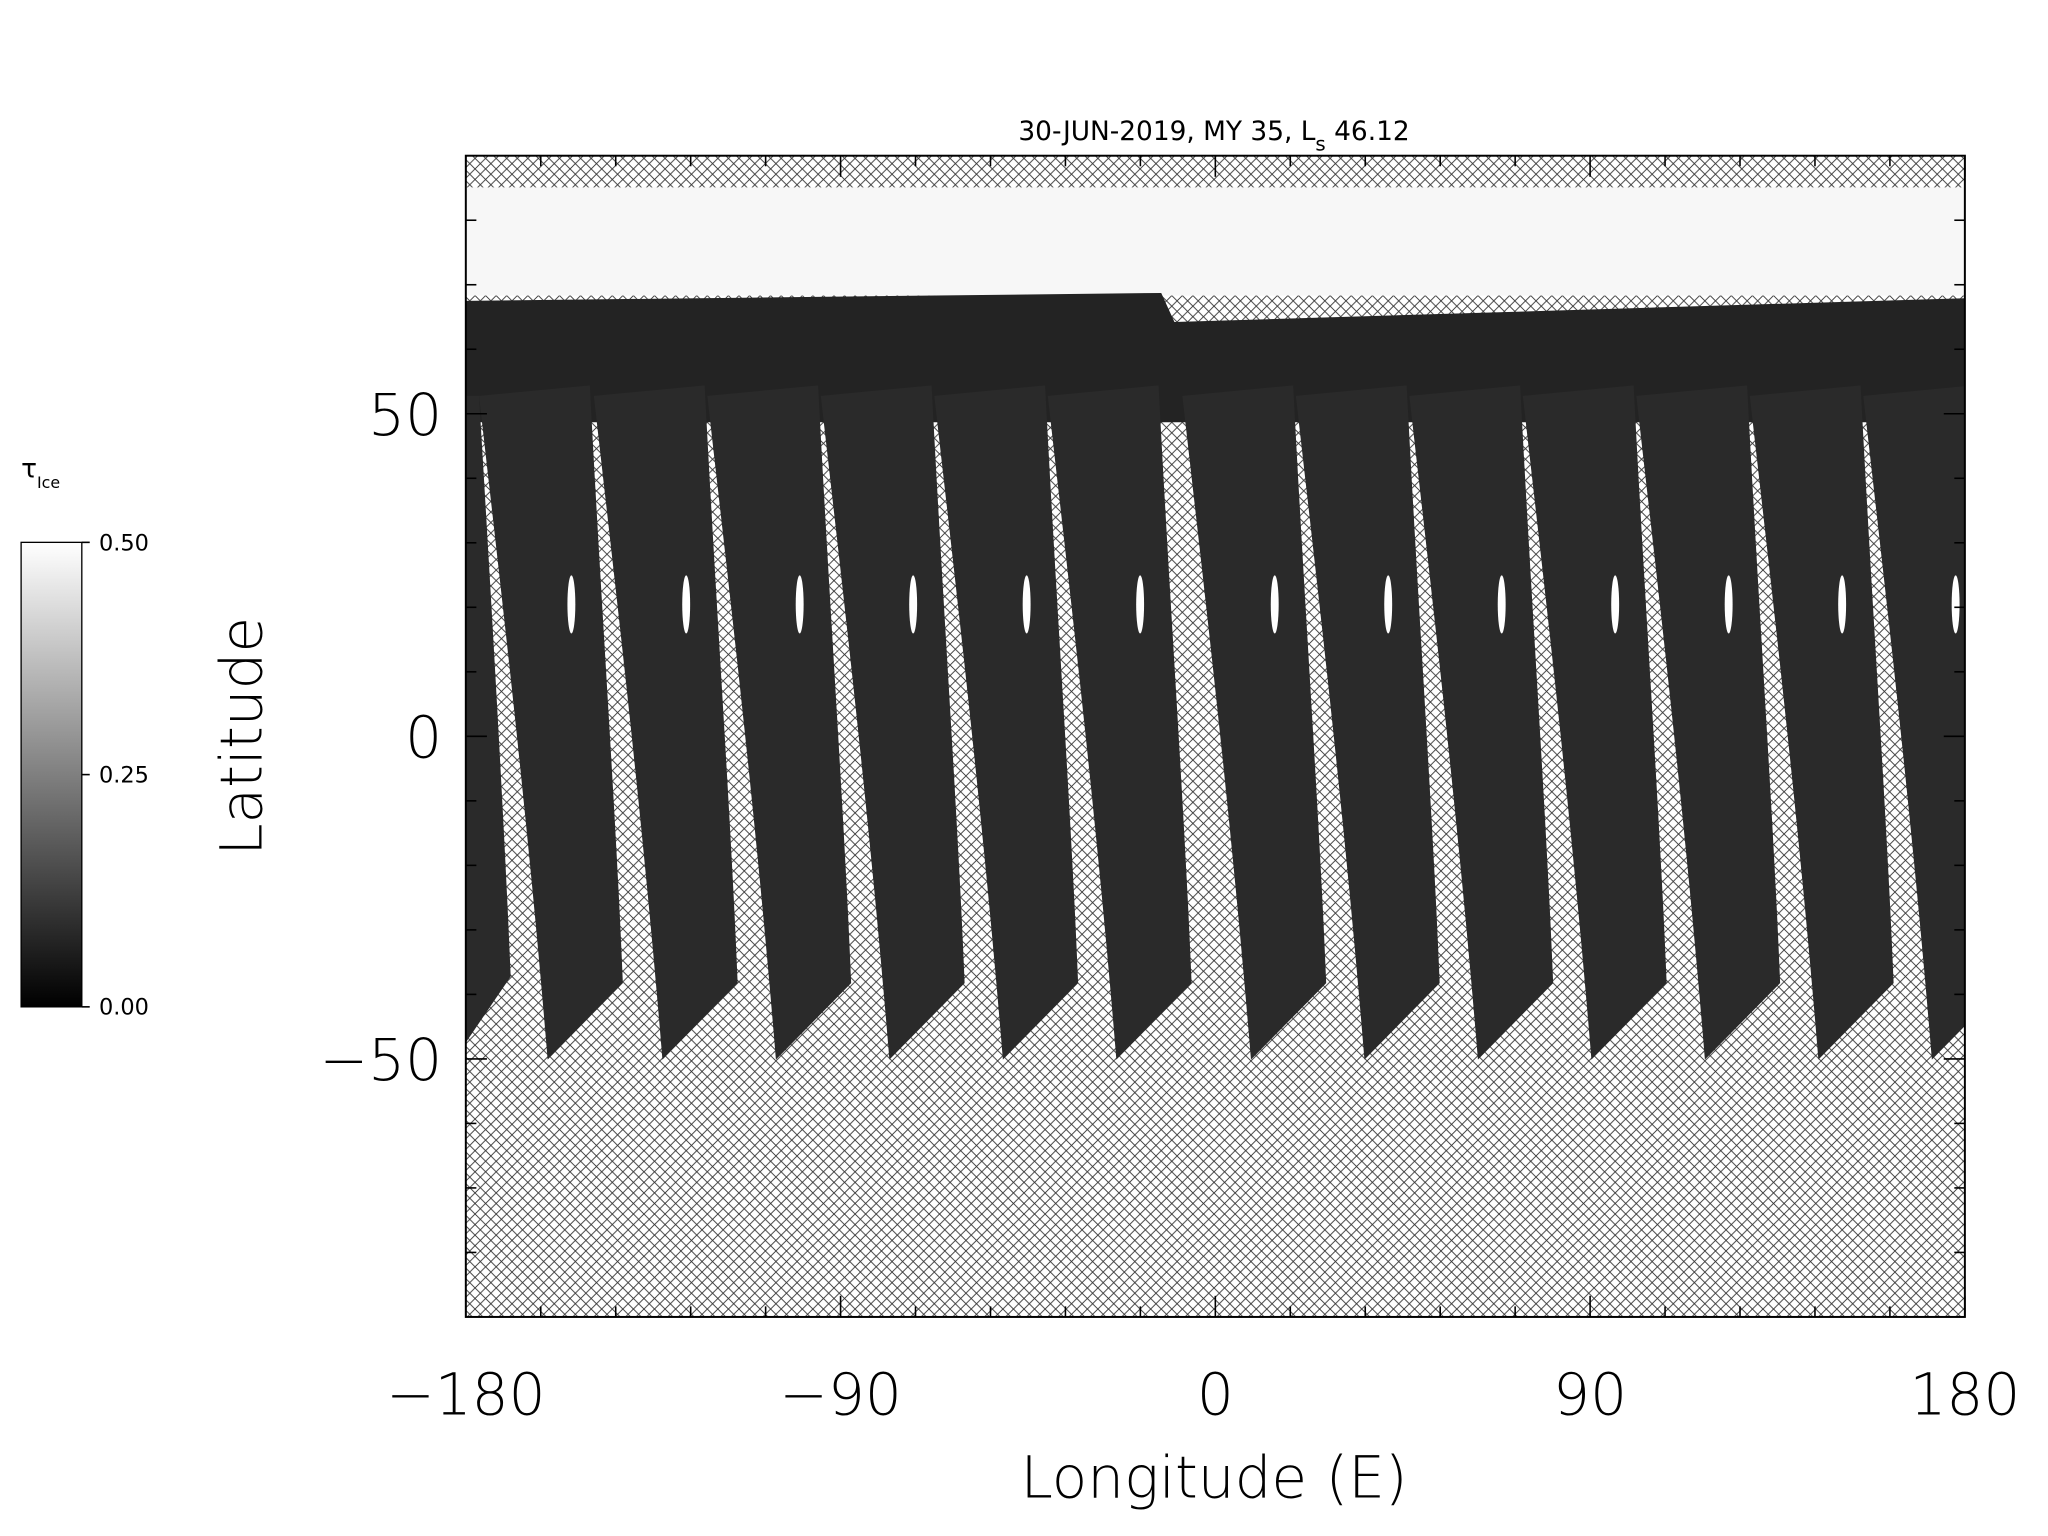 This screenshot has width=2048, height=1536. I want to click on y-tick-label: 50, so click(405, 415).